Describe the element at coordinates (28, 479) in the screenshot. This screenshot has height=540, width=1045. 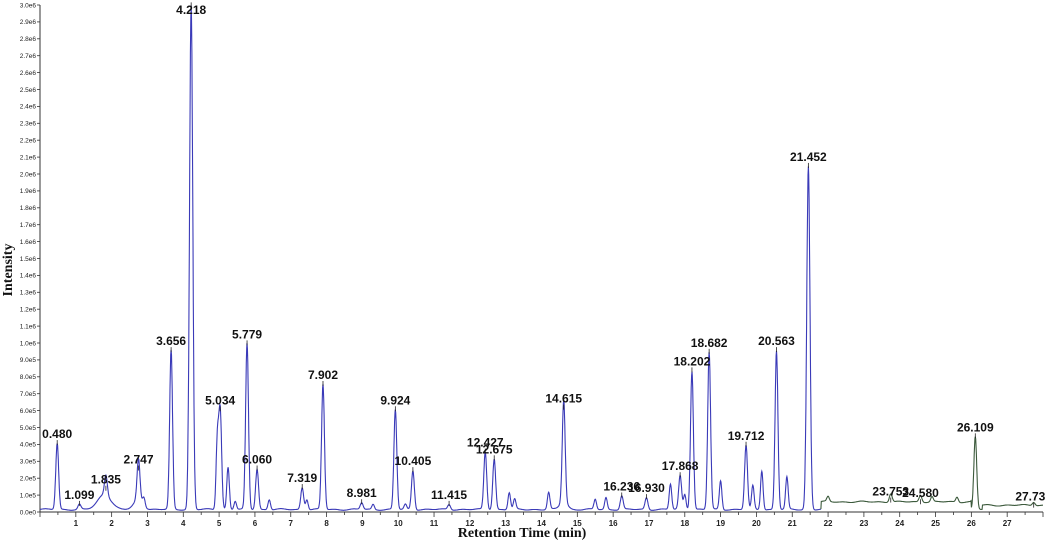
I see `y-tick-label: 2.0e5` at that location.